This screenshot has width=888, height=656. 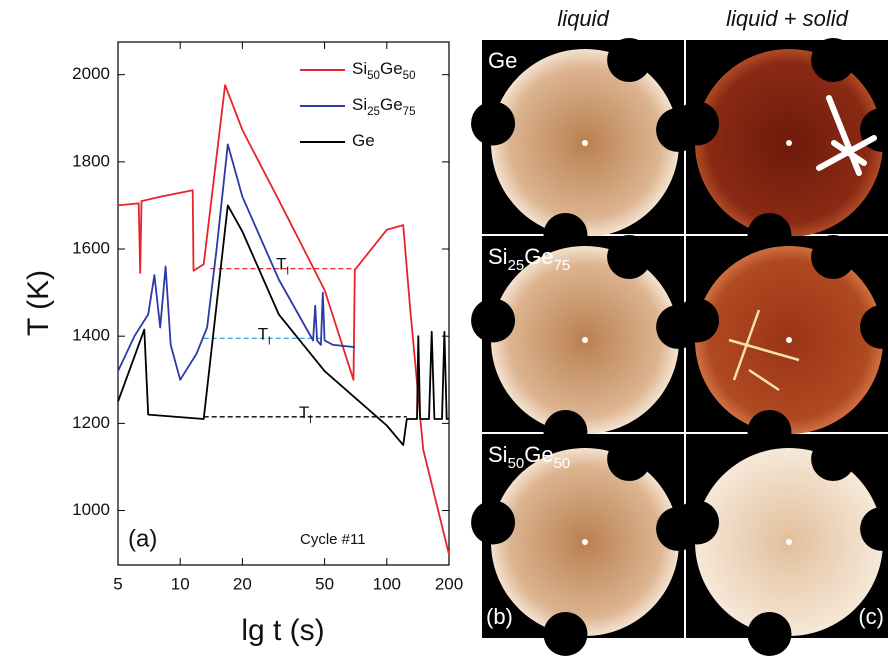 I want to click on x-tick-label: 10, so click(x=180, y=583).